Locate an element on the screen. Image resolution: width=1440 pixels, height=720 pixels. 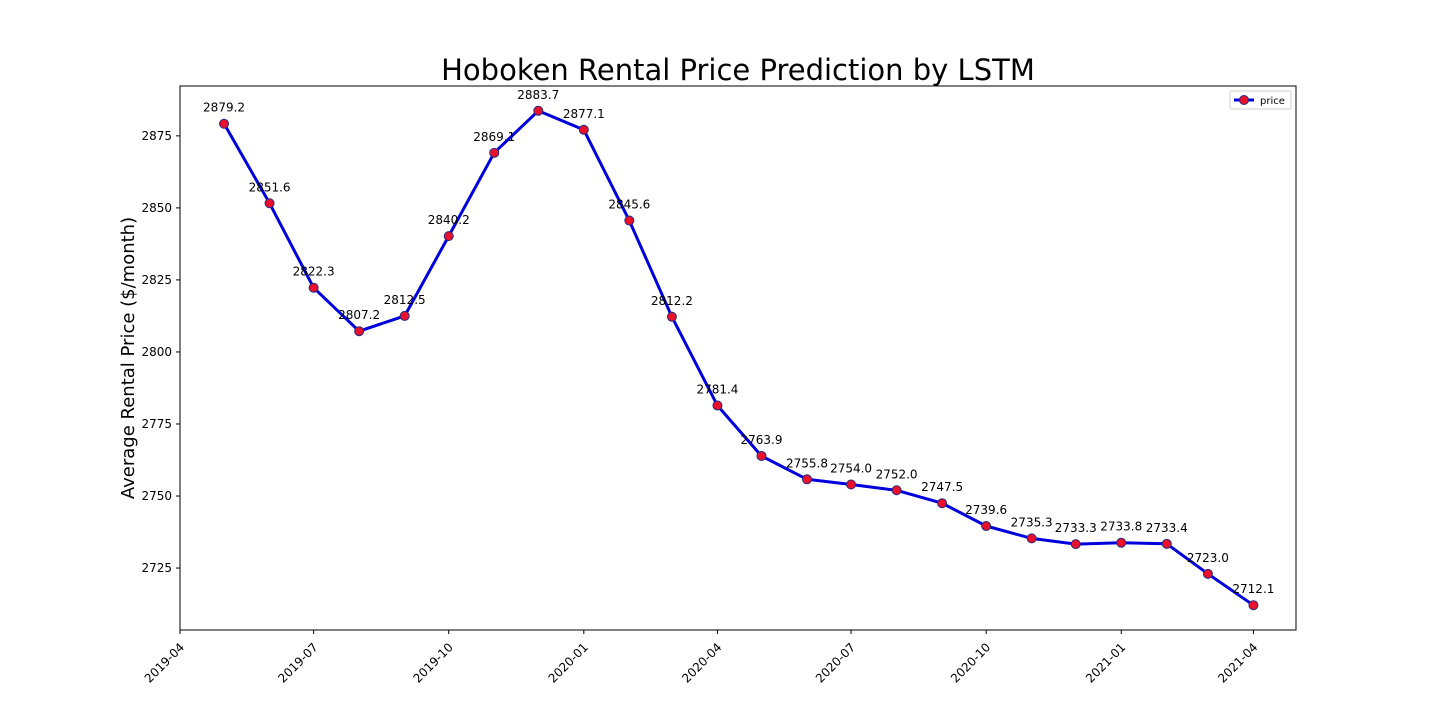
y-tick-label: 2850 is located at coordinates (156, 208).